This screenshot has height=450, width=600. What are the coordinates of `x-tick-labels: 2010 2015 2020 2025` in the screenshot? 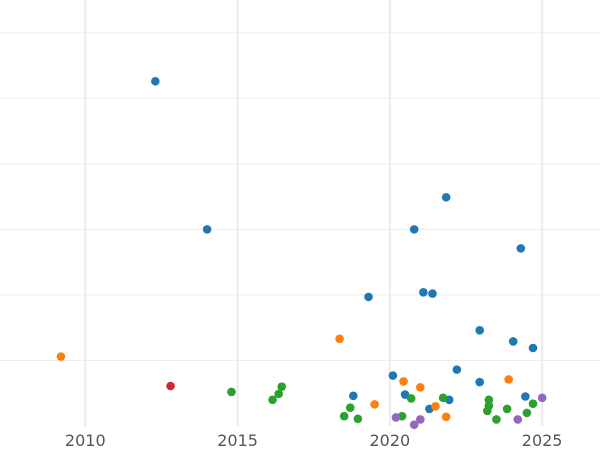 It's located at (314, 440).